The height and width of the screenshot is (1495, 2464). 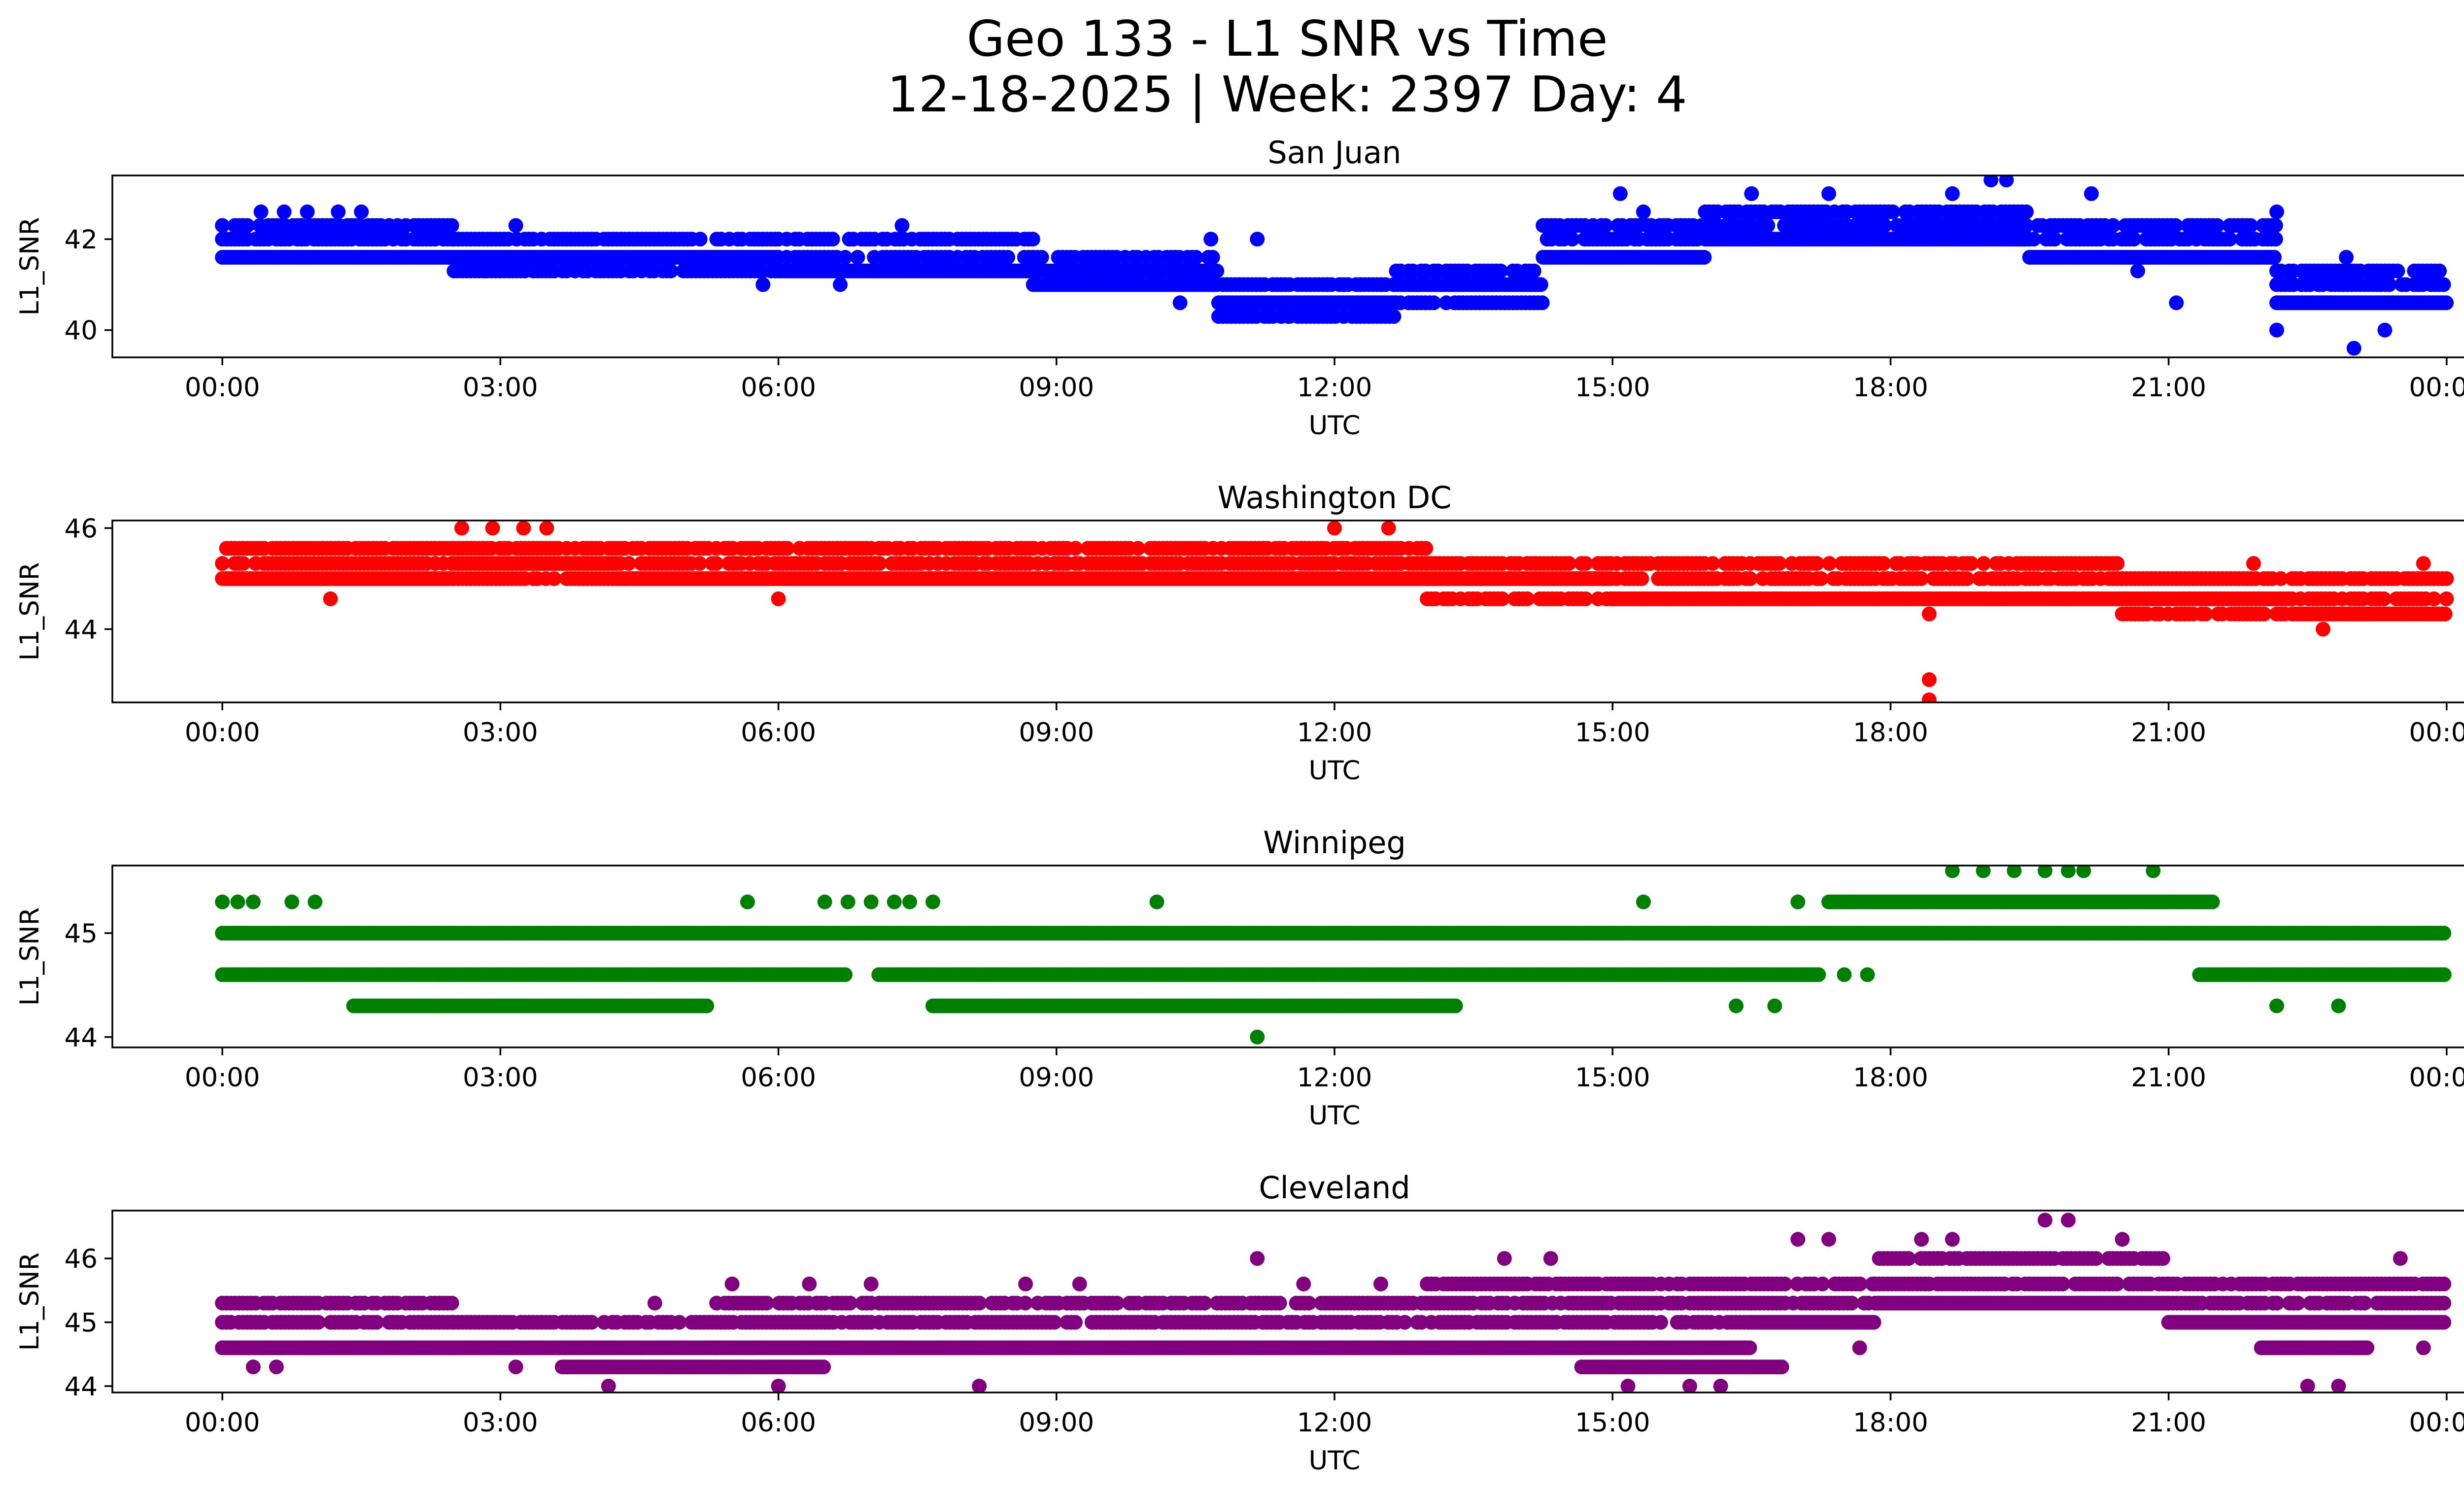 I want to click on x-tick-label: 06:00, so click(x=778, y=388).